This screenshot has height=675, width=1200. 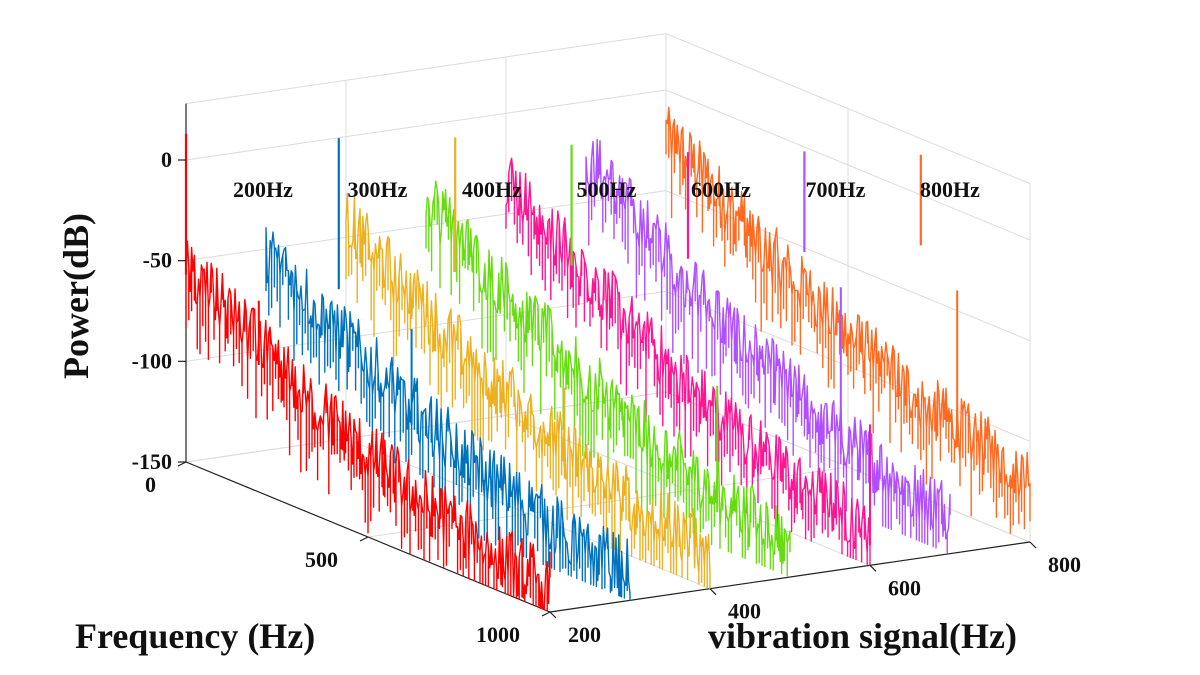 I want to click on z-tick-label: 0, so click(x=166, y=159).